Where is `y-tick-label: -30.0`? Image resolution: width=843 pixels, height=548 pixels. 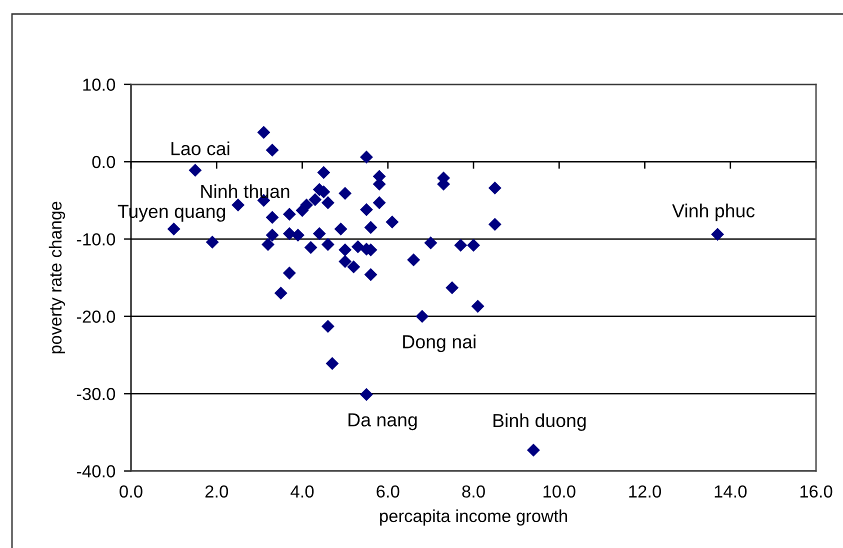 y-tick-label: -30.0 is located at coordinates (96, 394).